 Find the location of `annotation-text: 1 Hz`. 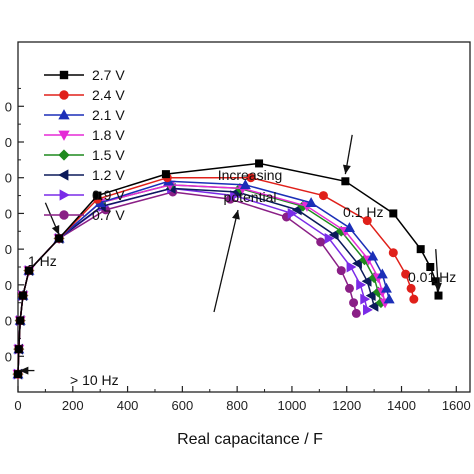

annotation-text: 1 Hz is located at coordinates (42, 261).